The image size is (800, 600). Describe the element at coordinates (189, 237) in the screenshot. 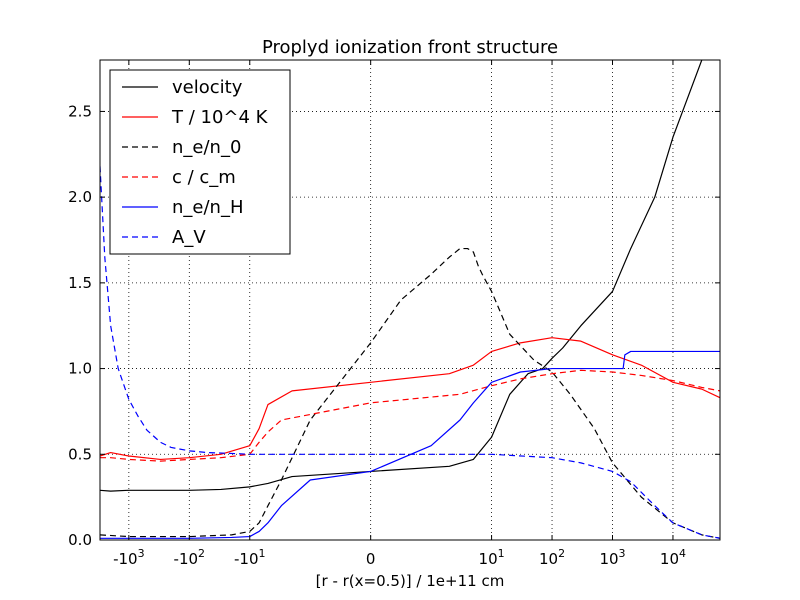

I see `legend-label: A_V` at that location.